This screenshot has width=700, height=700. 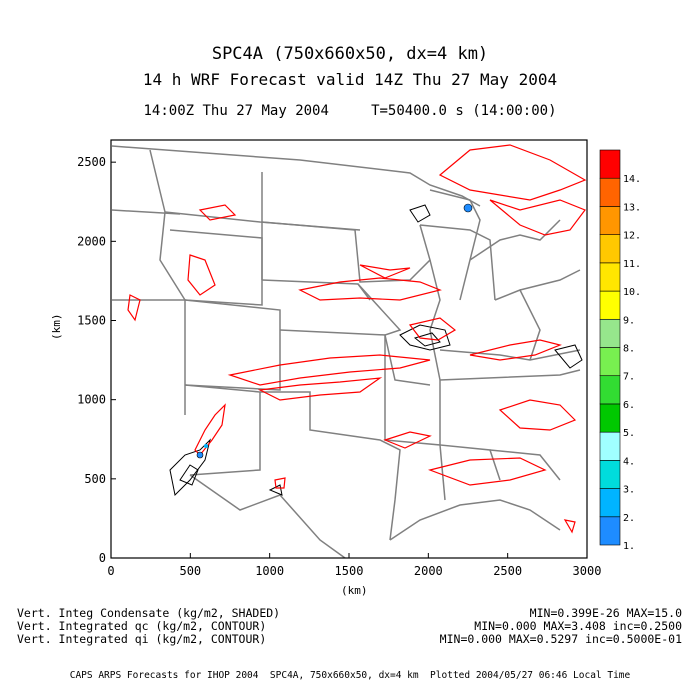 What do you see at coordinates (629, 433) in the screenshot?
I see `colorbar-label: 5.` at bounding box center [629, 433].